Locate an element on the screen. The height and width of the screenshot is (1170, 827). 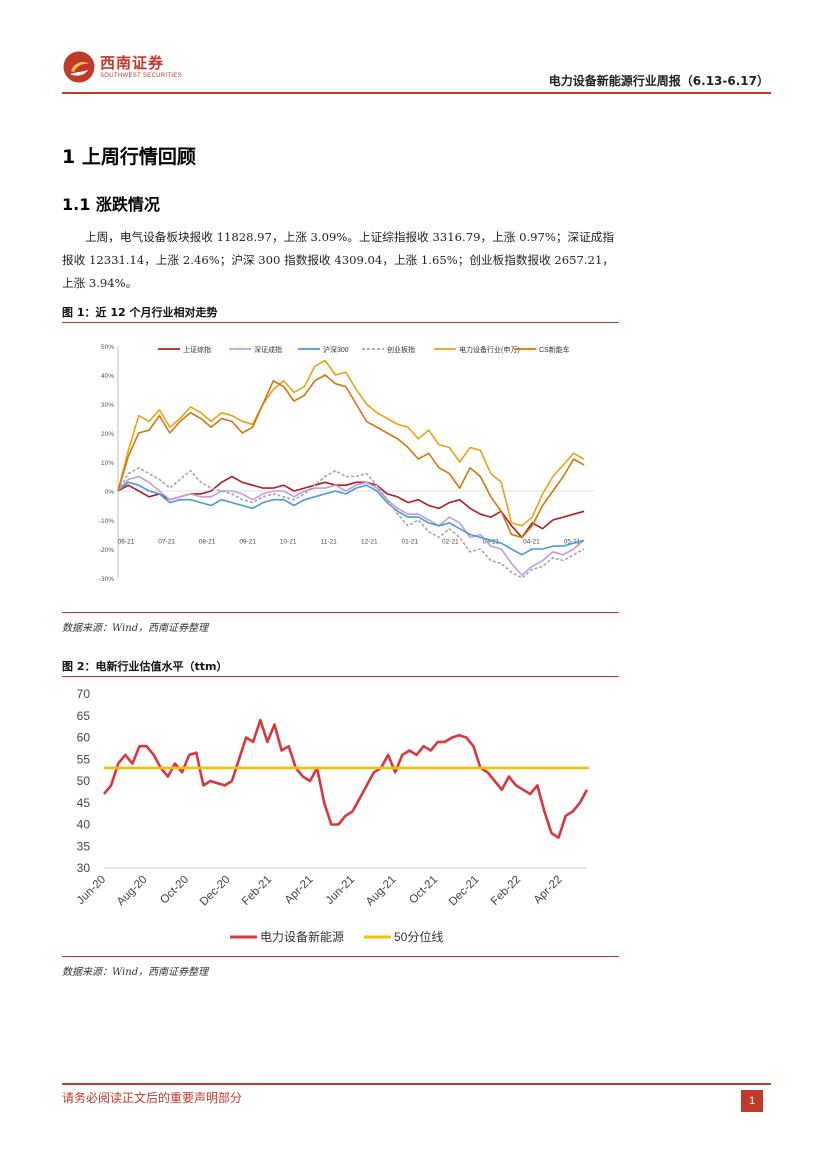
footer-disclaimer: 请务必阅读正文后的重要声明部分 is located at coordinates (152, 1098).